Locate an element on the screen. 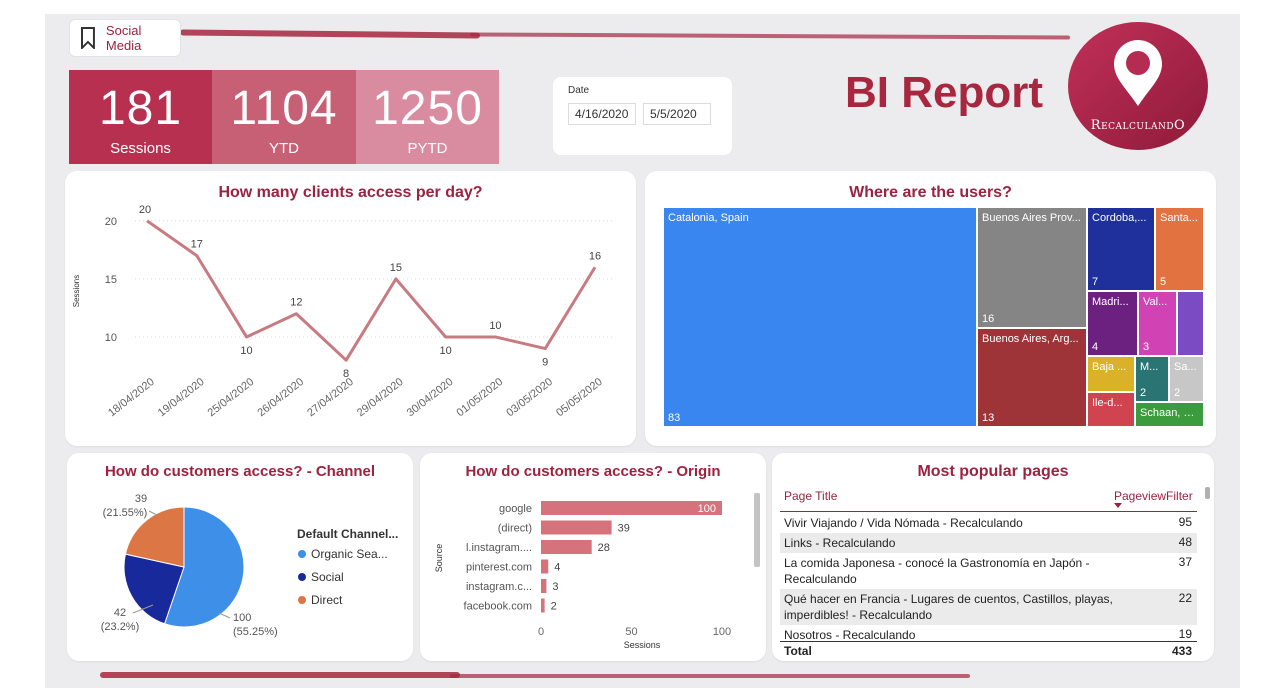 The image size is (1280, 699). line-x-tick-label: 26/04/2020 is located at coordinates (280, 397).